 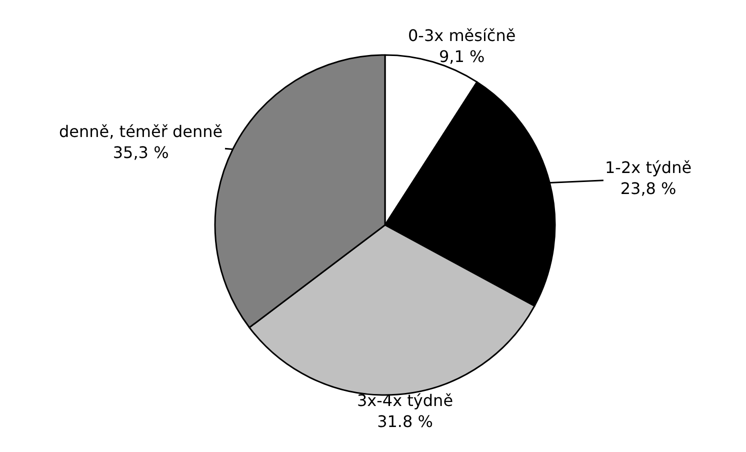 I want to click on slice-label: denně, téměř denně, so click(x=141, y=131).